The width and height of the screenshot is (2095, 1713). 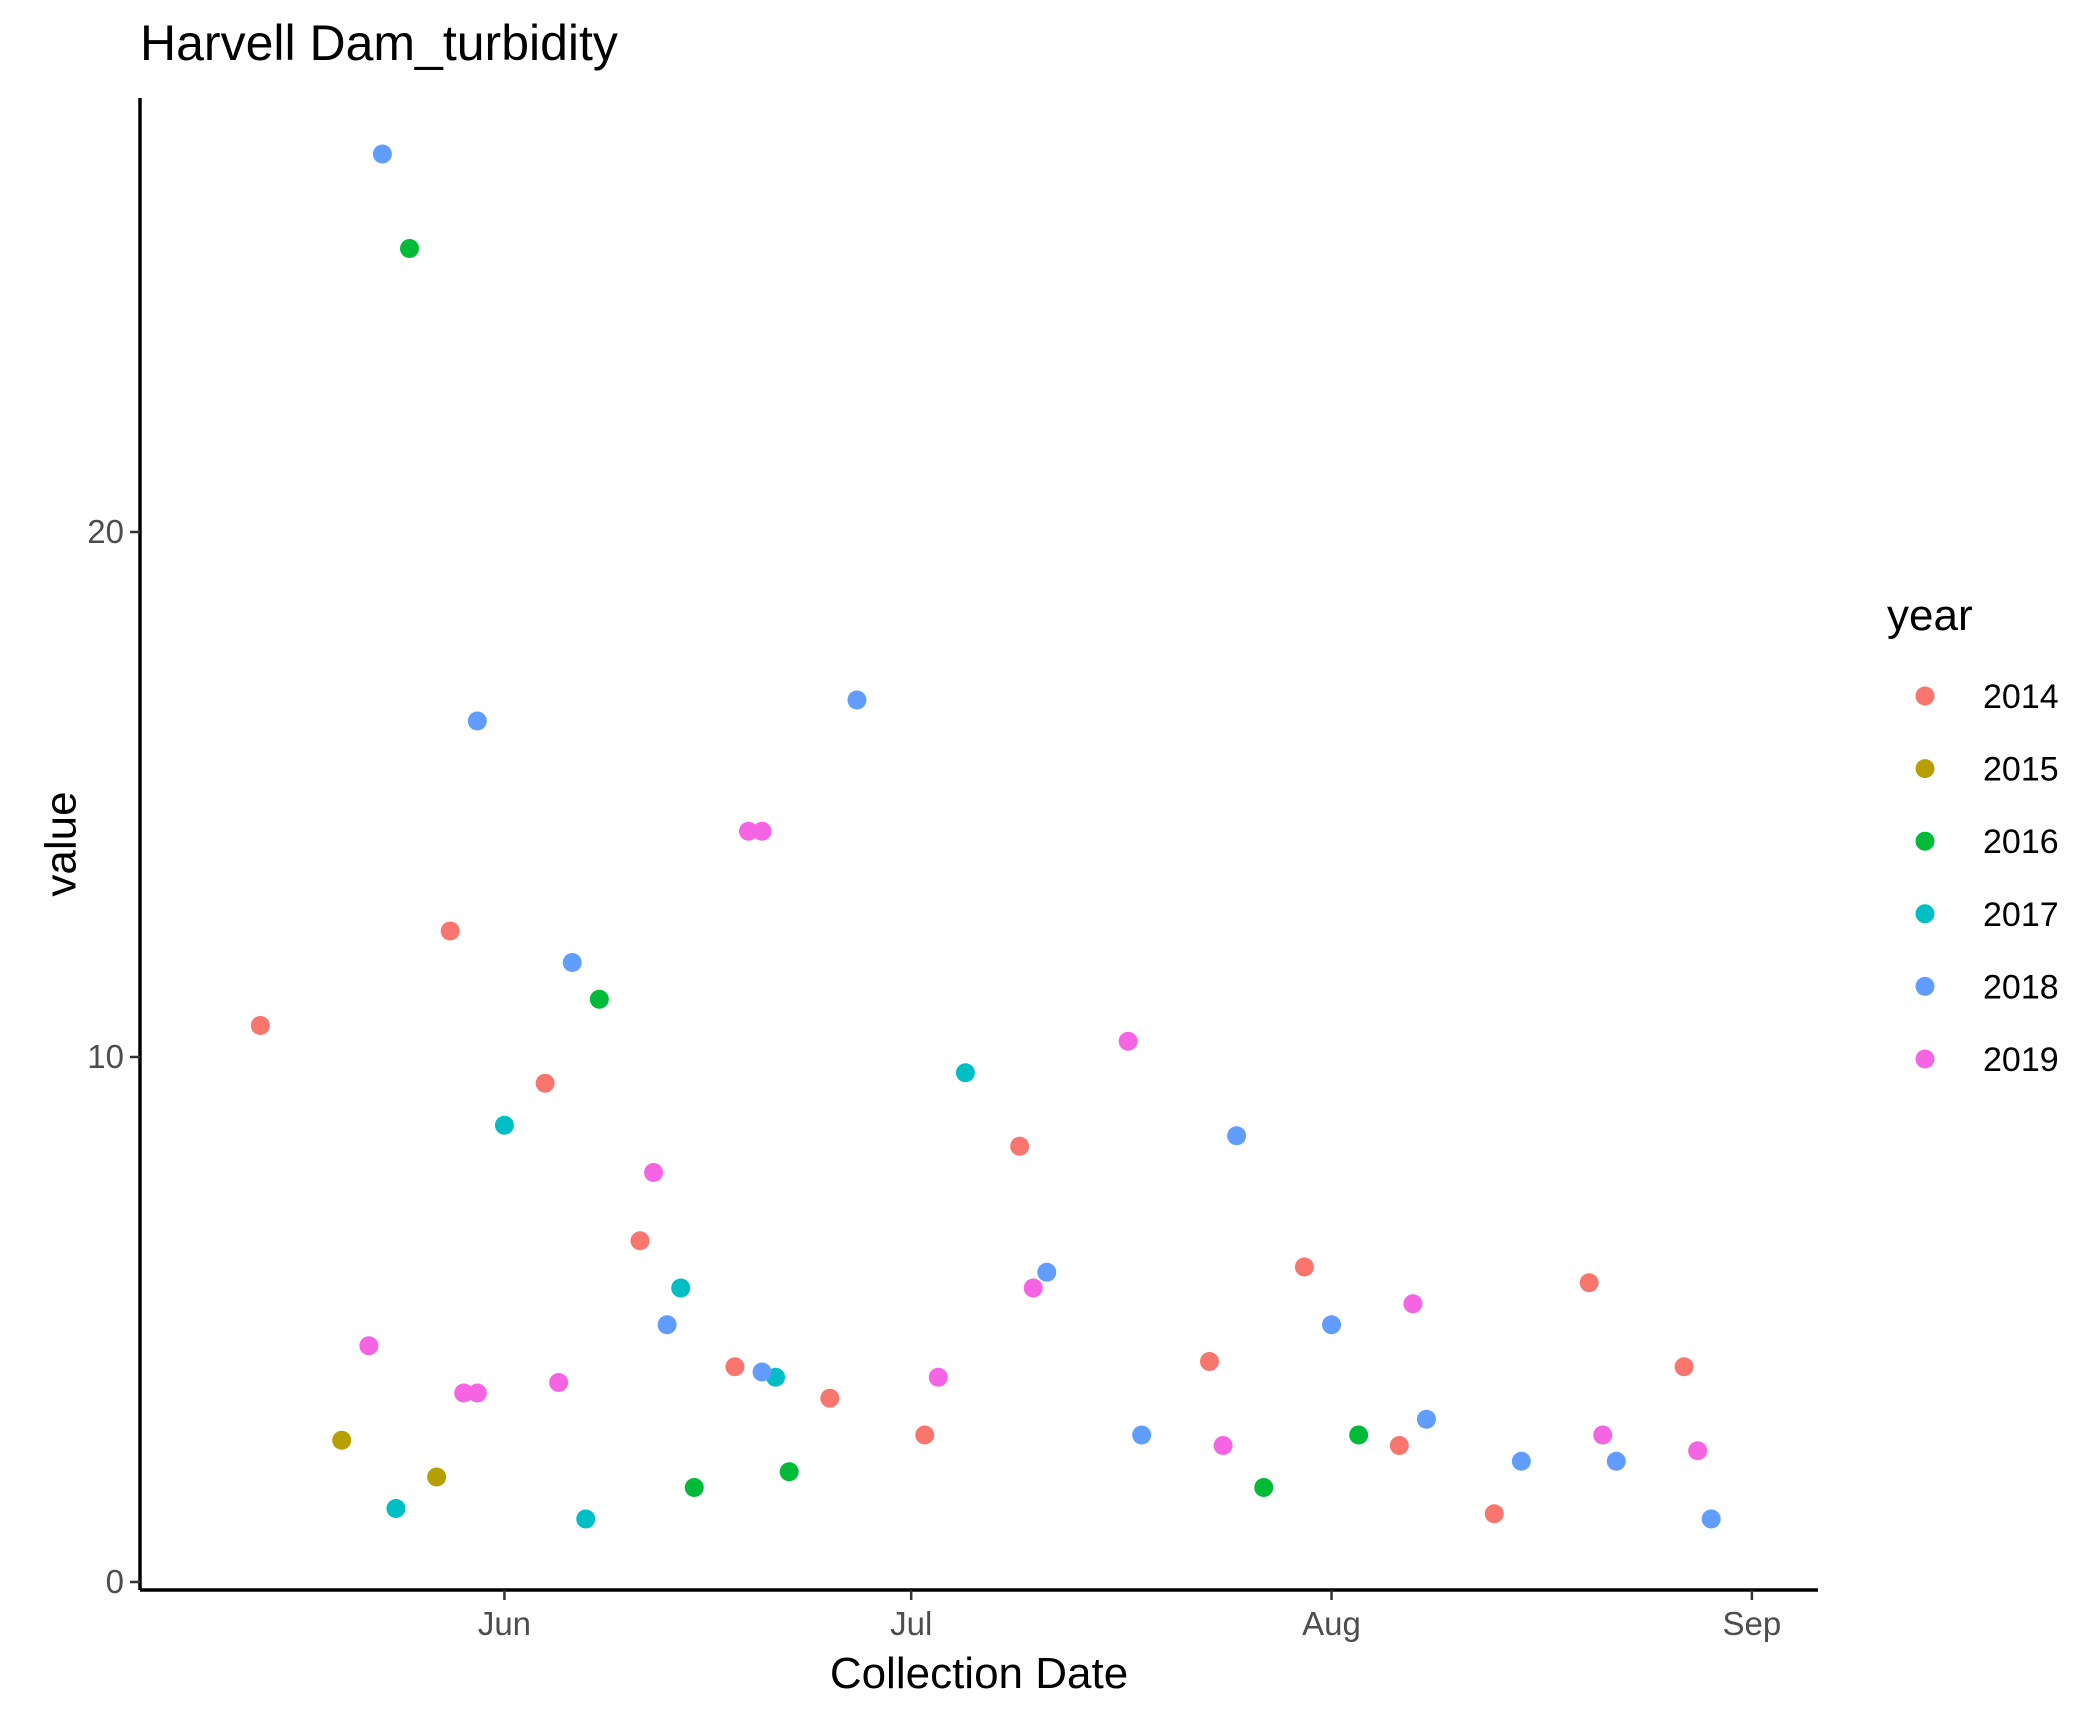 I want to click on legend-items: 2014 2015 2016 2017 2018 2019, so click(x=1987, y=878).